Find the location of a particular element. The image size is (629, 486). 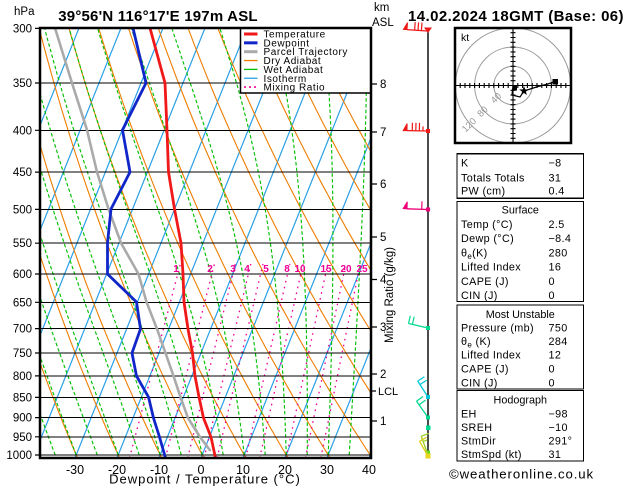

svg-text: 550 is located at coordinates (22, 244).